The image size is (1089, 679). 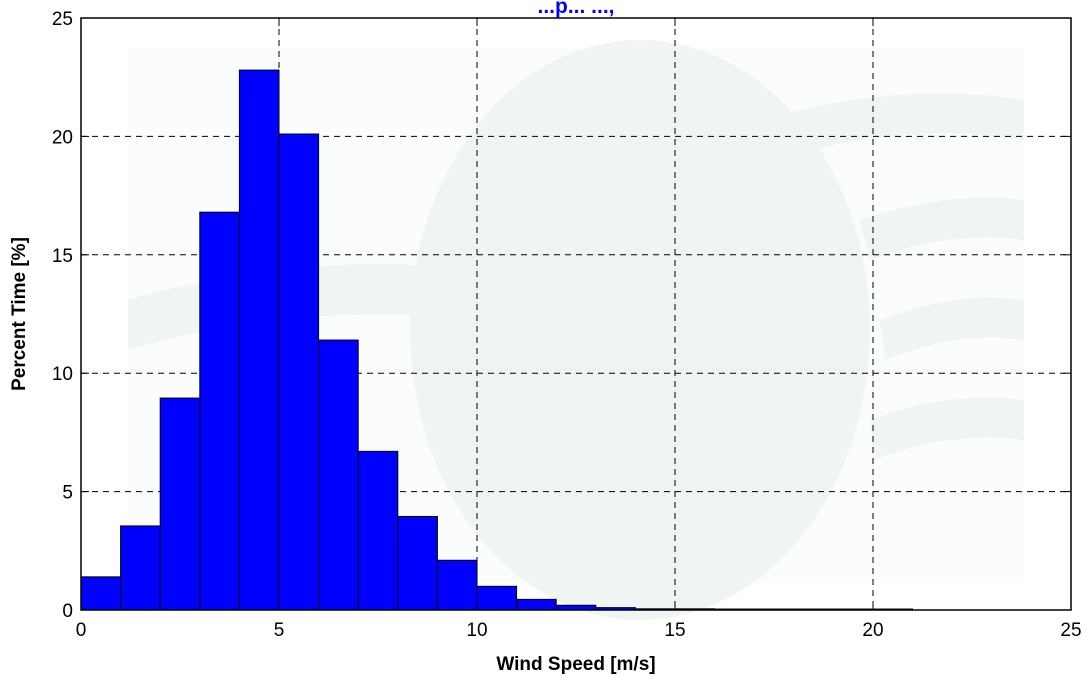 I want to click on x-tick-label: 0, so click(x=81, y=630).